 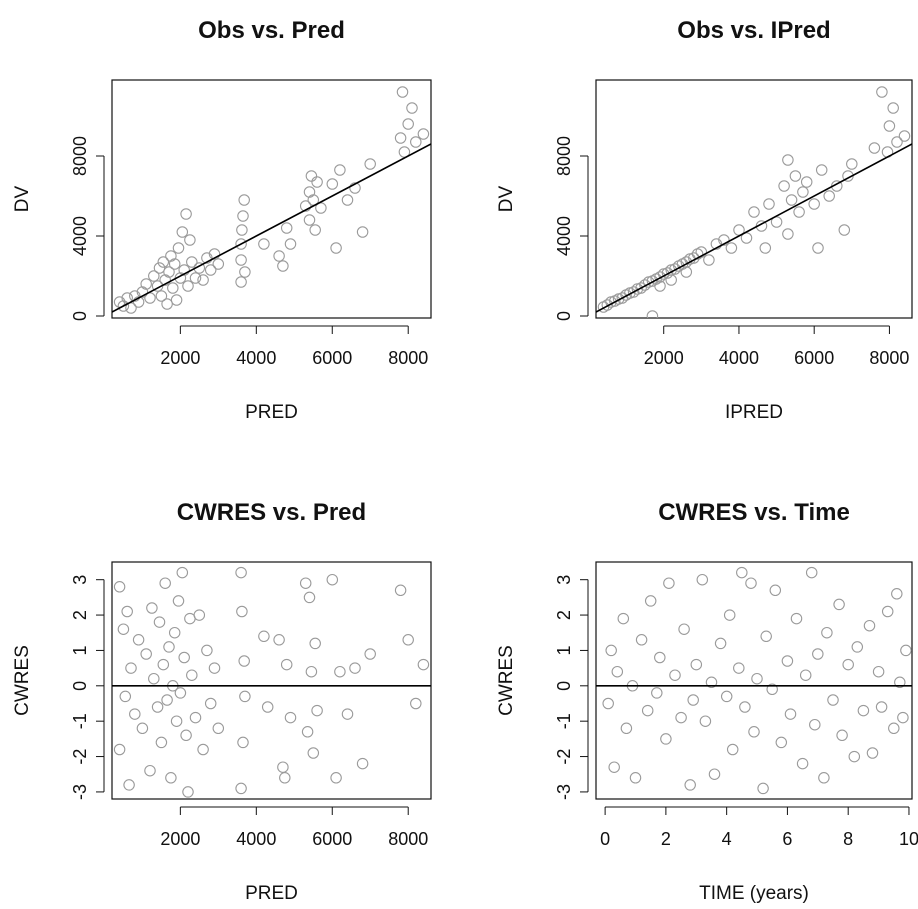 I want to click on point-group, so click(x=757, y=680).